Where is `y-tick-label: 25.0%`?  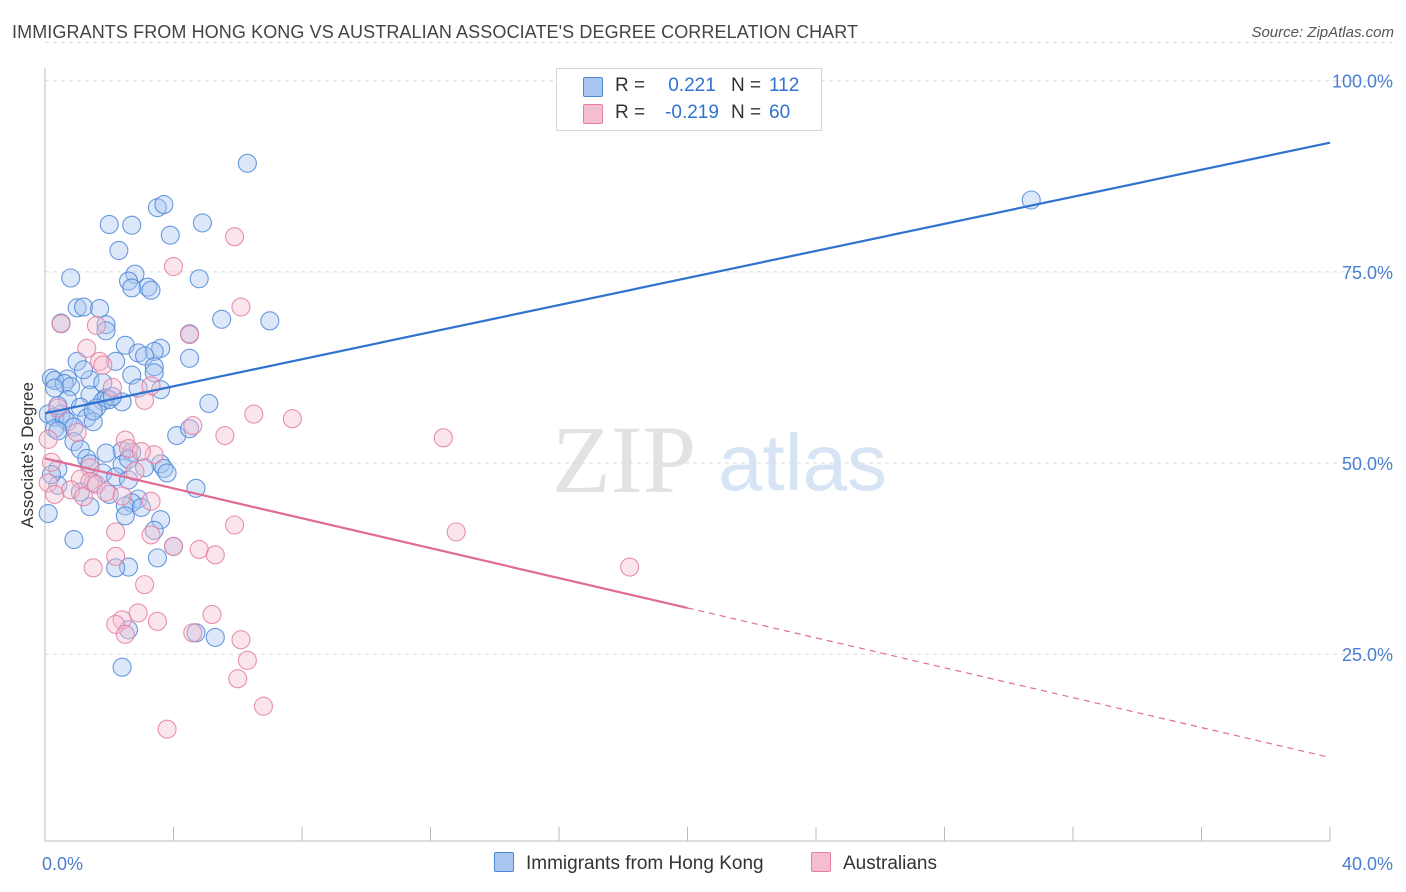 y-tick-label: 25.0% is located at coordinates (1367, 655).